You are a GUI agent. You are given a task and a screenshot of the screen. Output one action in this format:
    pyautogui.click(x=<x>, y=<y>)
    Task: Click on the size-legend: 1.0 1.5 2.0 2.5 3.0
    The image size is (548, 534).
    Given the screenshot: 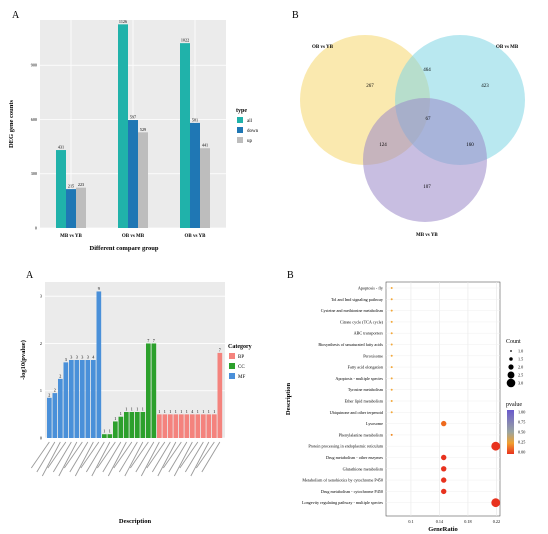 What is the action you would take?
    pyautogui.click(x=514, y=368)
    